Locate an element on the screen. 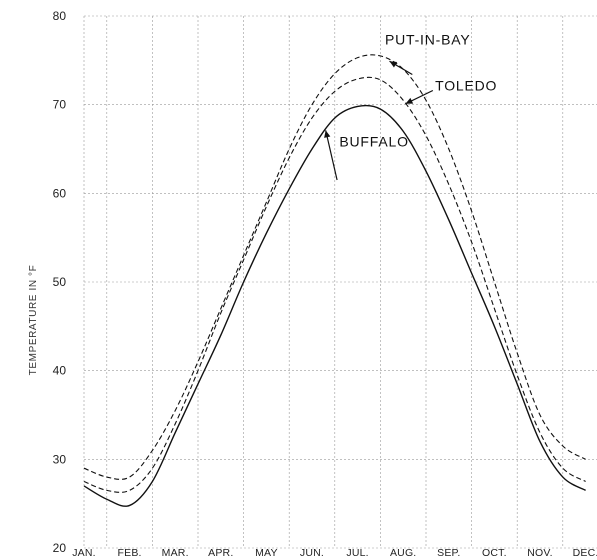 This screenshot has width=597, height=560. y-tick-label: 60 is located at coordinates (60, 193).